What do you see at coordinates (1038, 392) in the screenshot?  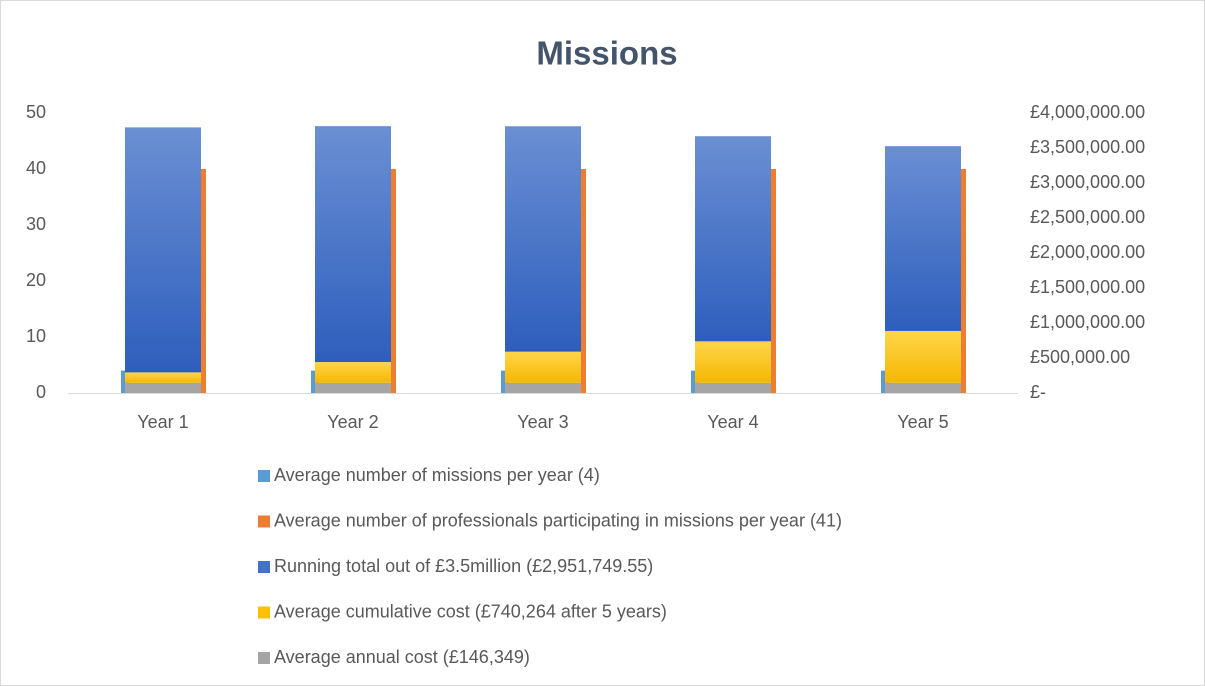 I see `y2-tick-label: £-` at bounding box center [1038, 392].